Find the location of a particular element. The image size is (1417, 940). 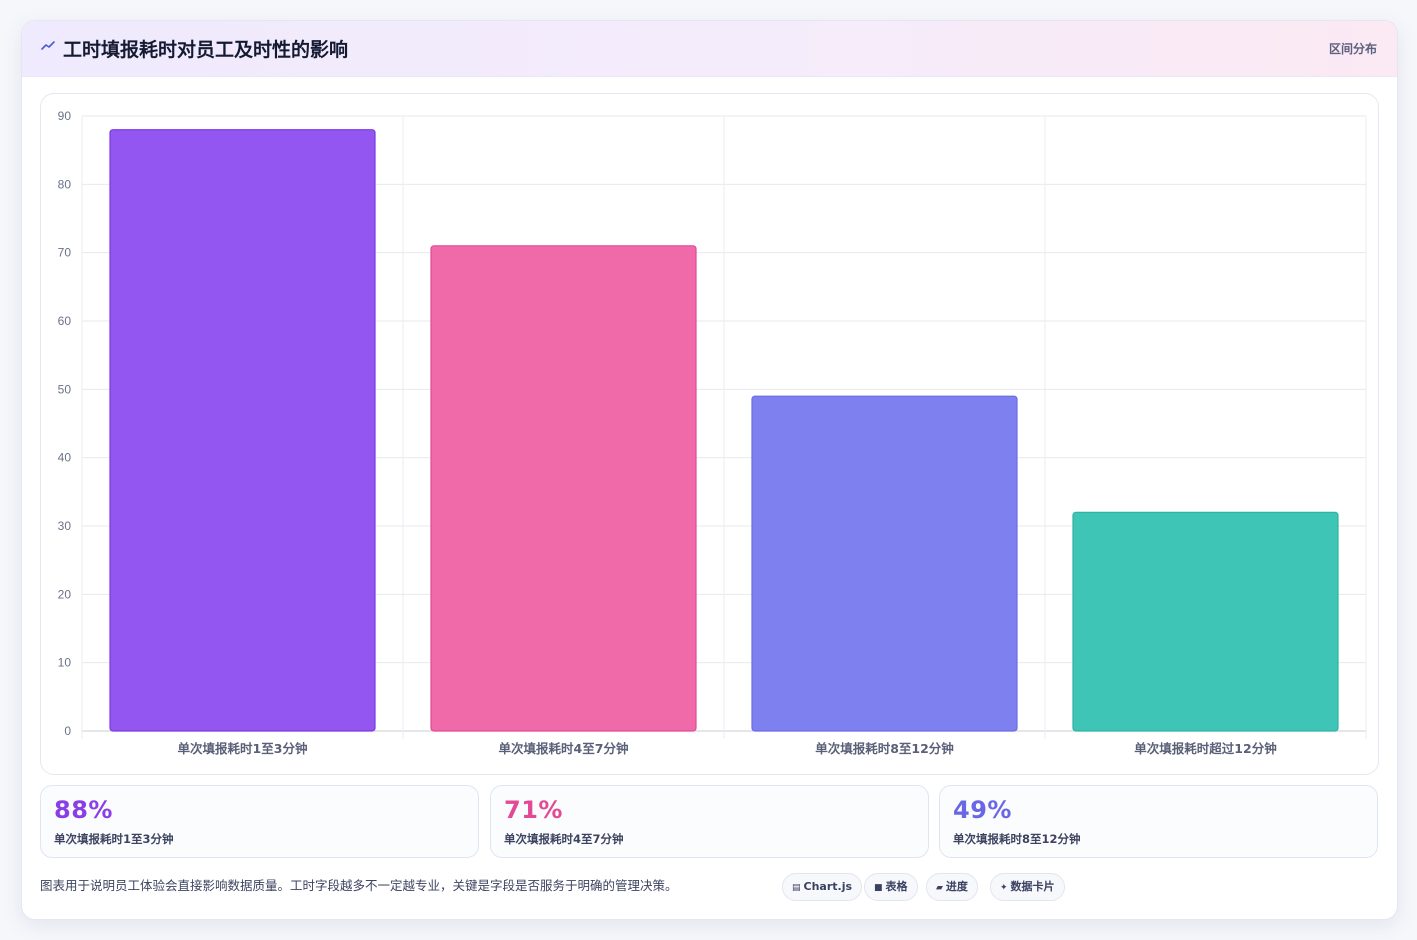

trend-line-icon is located at coordinates (48, 45).